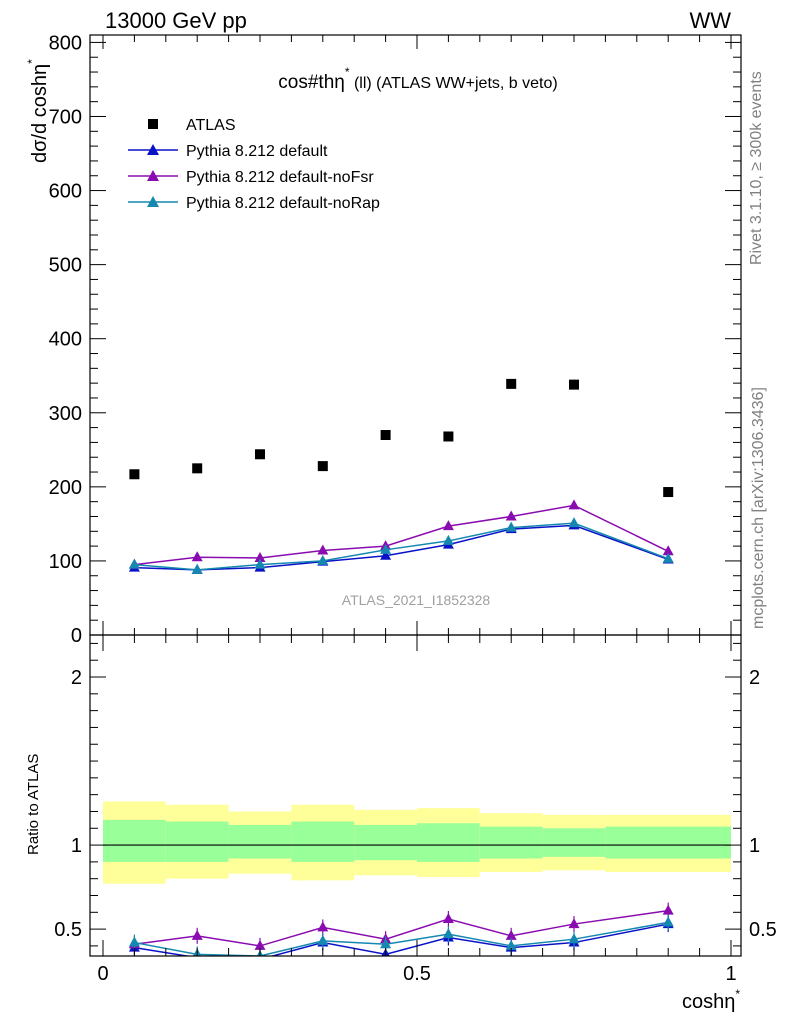  Describe the element at coordinates (758, 508) in the screenshot. I see `source-label: mcplots.cern.ch [arXiv:1306.3436]` at that location.